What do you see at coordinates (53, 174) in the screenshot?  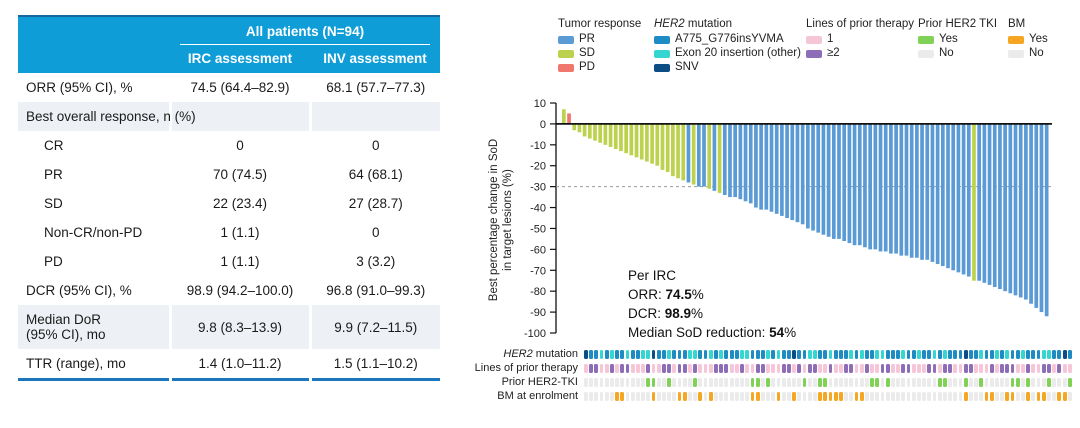 I see `row-label: PR` at bounding box center [53, 174].